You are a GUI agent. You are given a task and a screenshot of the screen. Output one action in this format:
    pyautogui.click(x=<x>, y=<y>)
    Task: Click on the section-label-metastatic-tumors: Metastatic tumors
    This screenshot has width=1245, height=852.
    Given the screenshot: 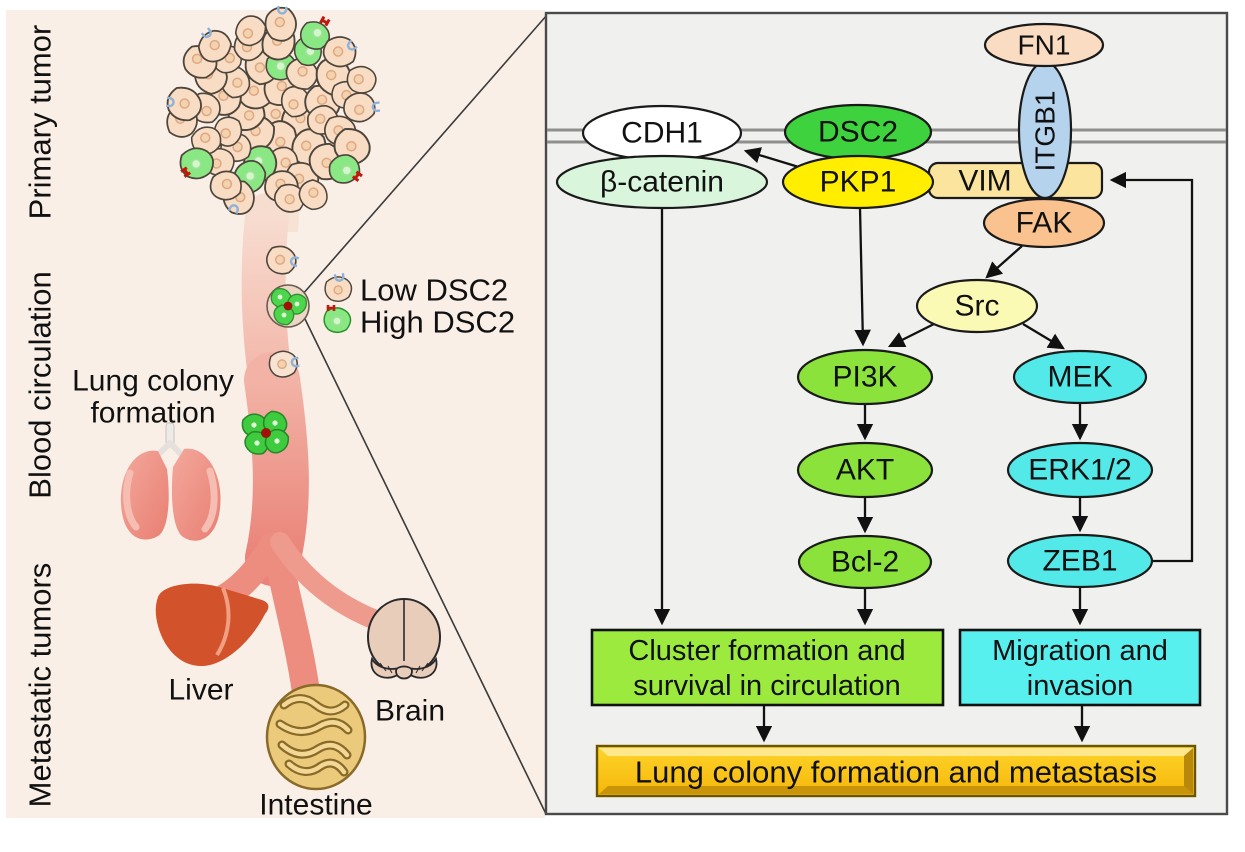 What is the action you would take?
    pyautogui.click(x=40, y=685)
    